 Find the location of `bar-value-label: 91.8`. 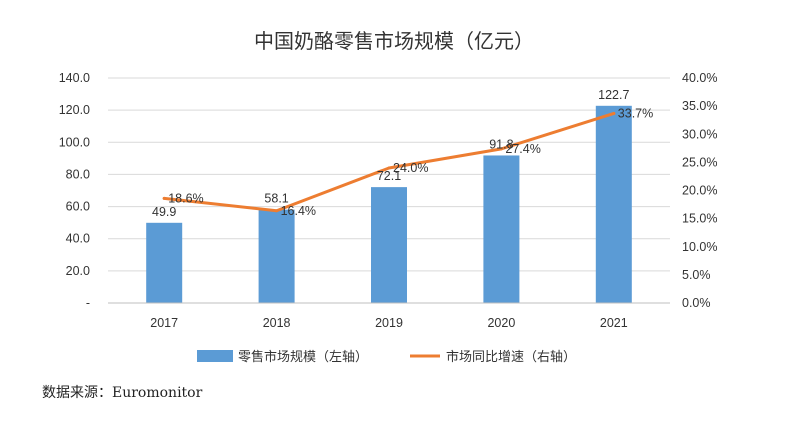

bar-value-label: 91.8 is located at coordinates (501, 144).